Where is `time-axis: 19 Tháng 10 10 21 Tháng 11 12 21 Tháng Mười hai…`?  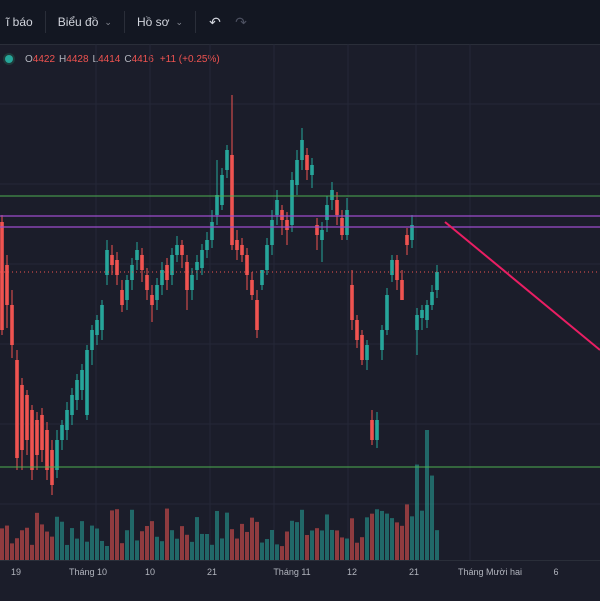 time-axis: 19 Tháng 10 10 21 Tháng 11 12 21 Tháng Mười hai… is located at coordinates (300, 580).